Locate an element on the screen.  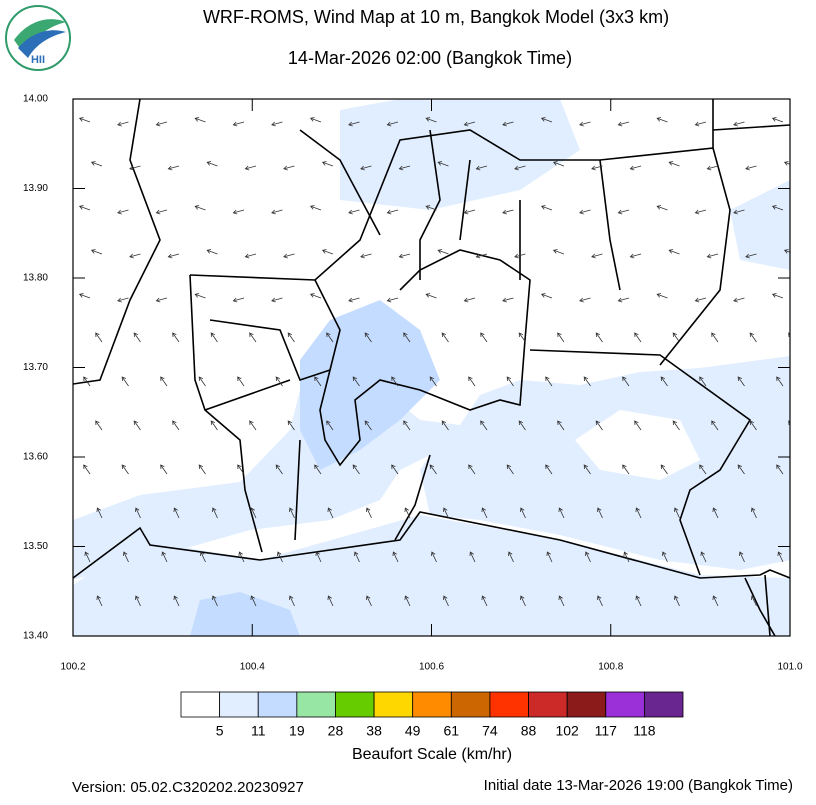
x-tick-label: 100.6 is located at coordinates (431, 667).